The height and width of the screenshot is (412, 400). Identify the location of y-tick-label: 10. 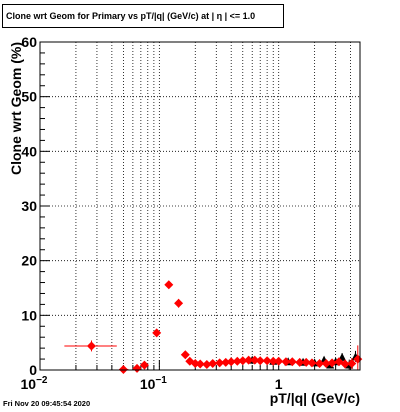
(29, 315).